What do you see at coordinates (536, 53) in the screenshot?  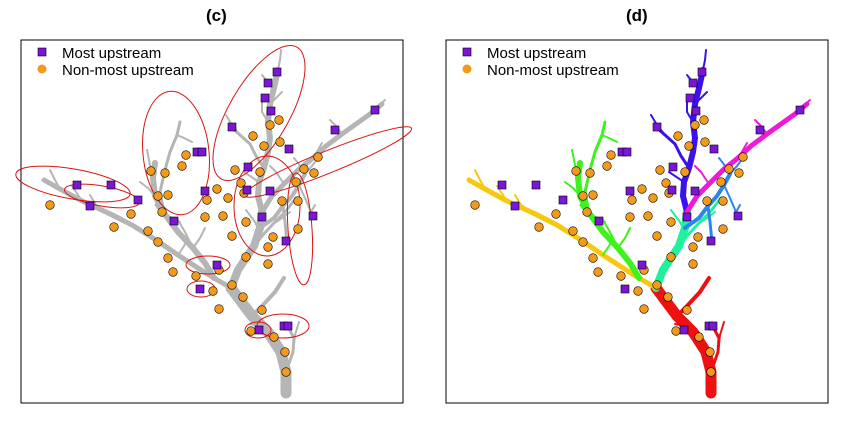 I see `legend-most-upstream-label: Most upstream` at bounding box center [536, 53].